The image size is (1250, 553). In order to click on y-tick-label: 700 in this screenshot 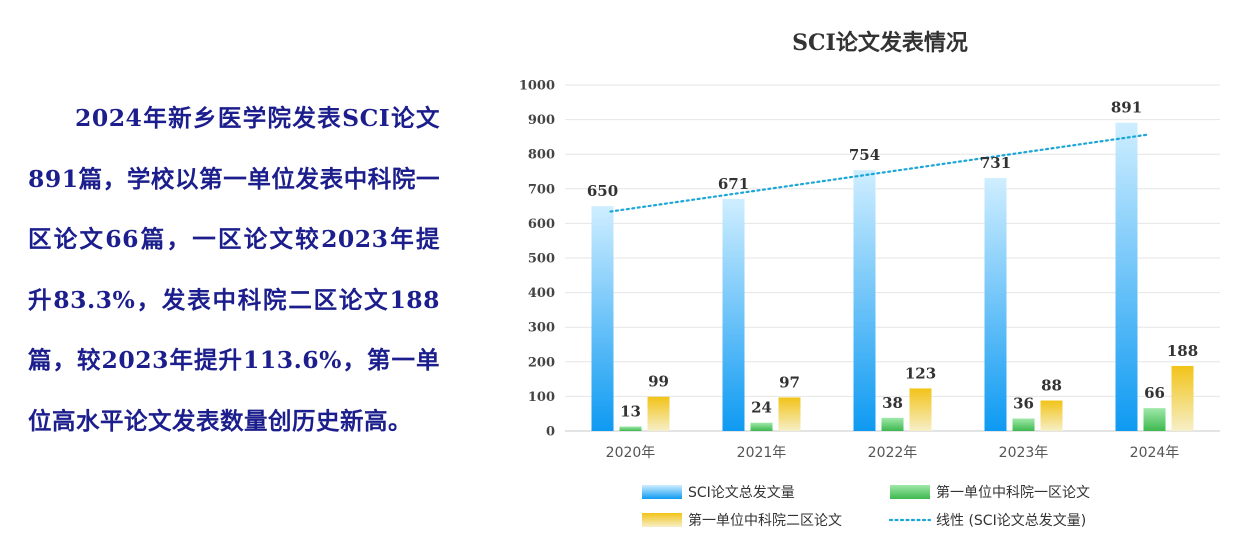, I will do `click(541, 189)`.